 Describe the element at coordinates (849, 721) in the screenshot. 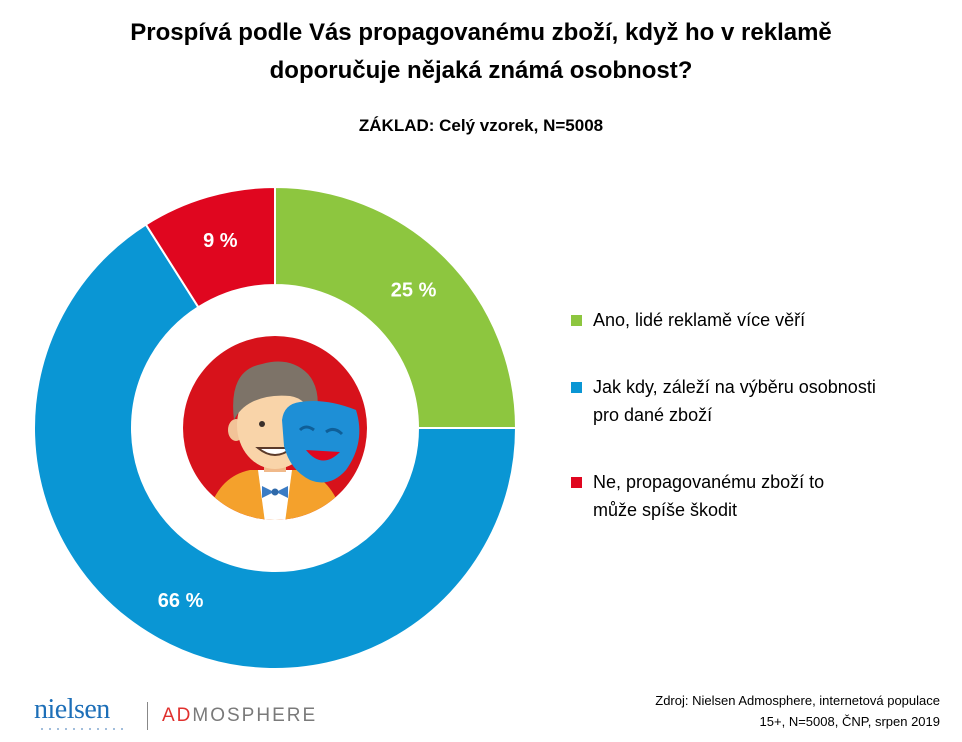

I see `source-line-2: 15+, N=5008, ČNP, srpen 2019` at that location.